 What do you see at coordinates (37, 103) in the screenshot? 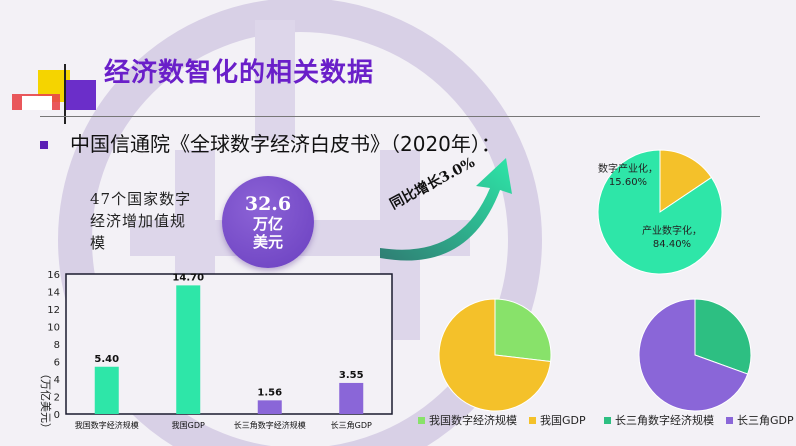
I see `deco-square-white` at bounding box center [37, 103].